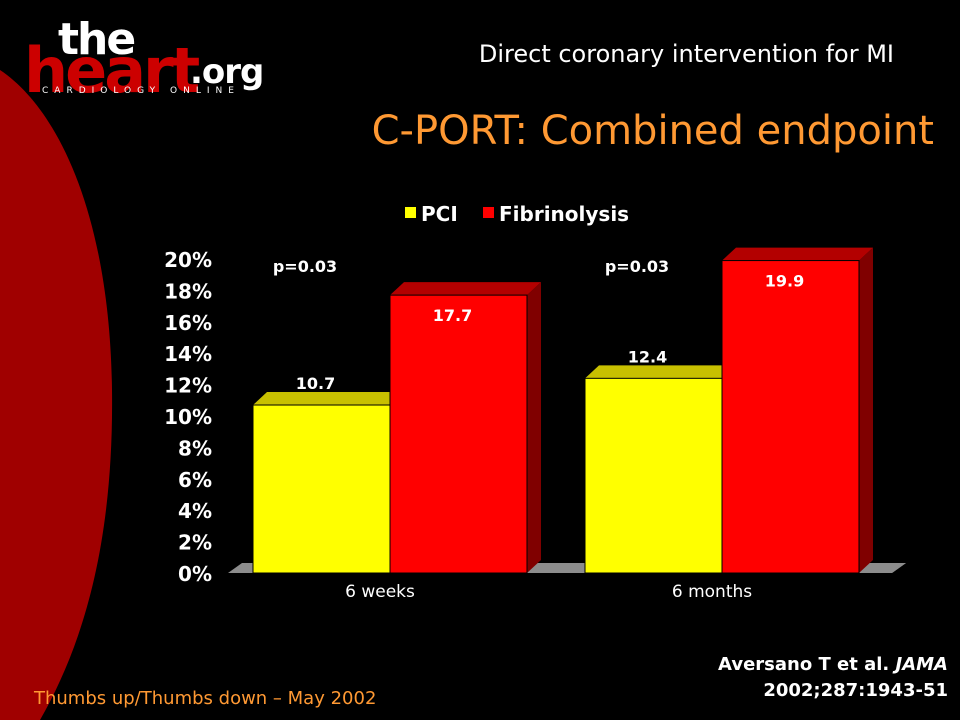  Describe the element at coordinates (315, 383) in the screenshot. I see `data-label: 10.7` at that location.